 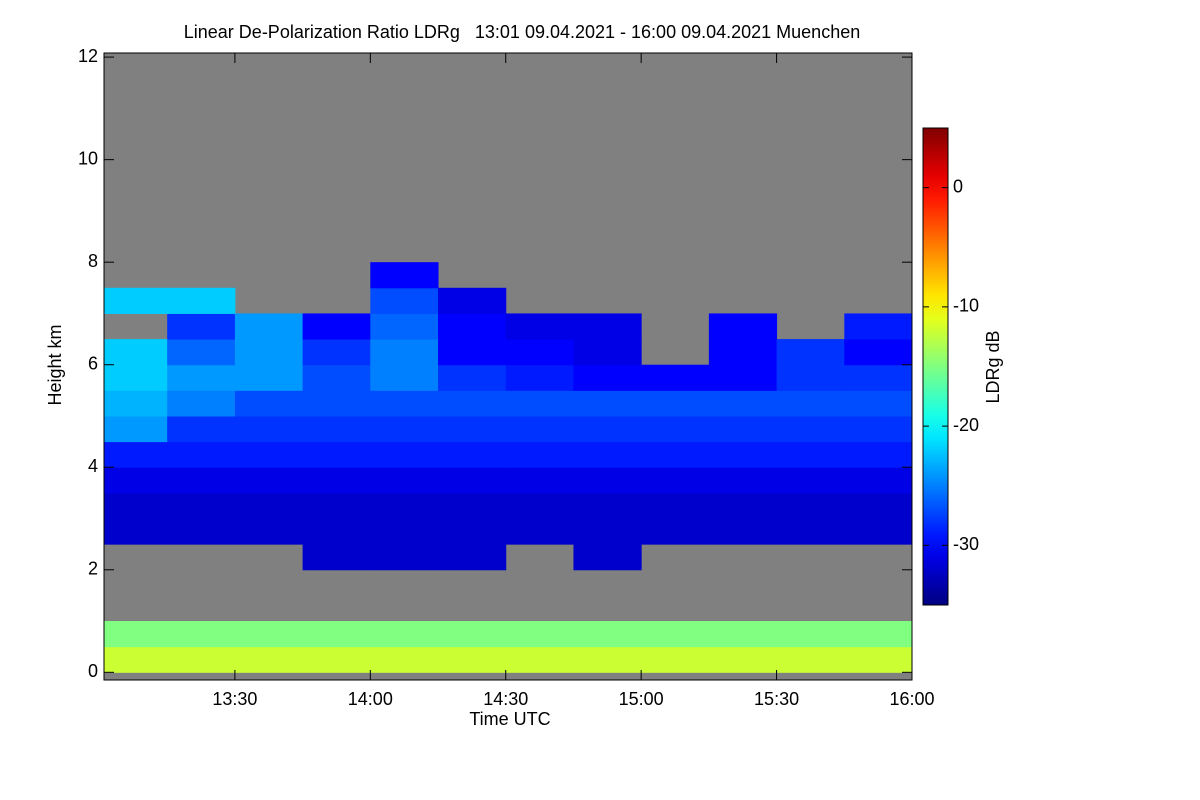 I want to click on x-tick-label: 14:00, so click(x=370, y=699).